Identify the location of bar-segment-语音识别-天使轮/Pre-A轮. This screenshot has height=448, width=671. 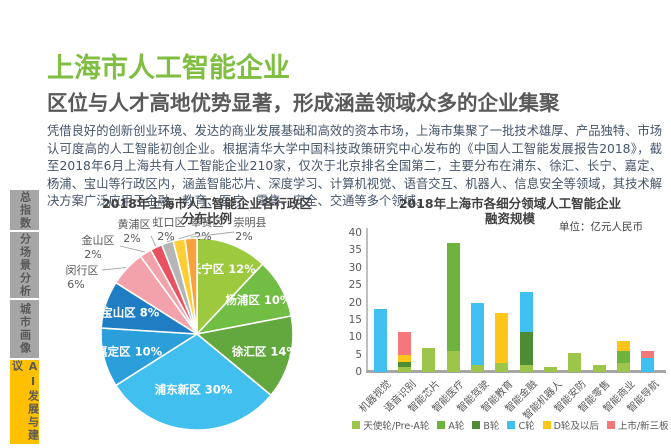
(404, 369).